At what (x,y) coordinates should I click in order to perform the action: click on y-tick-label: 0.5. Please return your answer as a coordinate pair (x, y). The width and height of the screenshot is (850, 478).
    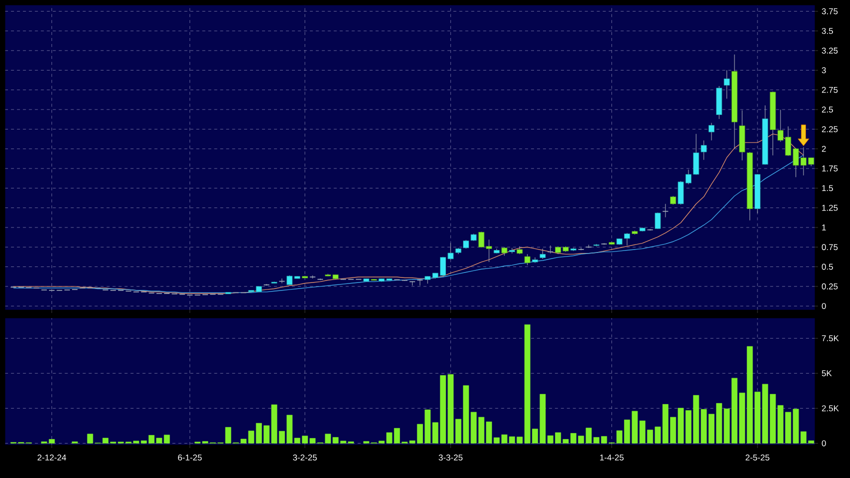
    Looking at the image, I should click on (827, 267).